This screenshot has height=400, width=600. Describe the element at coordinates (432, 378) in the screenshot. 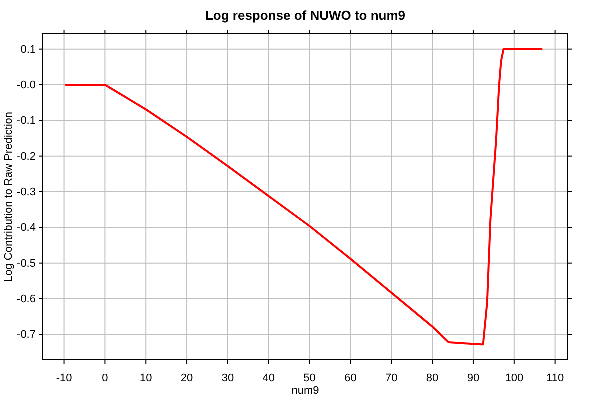

I see `x-tick-label: 80` at that location.